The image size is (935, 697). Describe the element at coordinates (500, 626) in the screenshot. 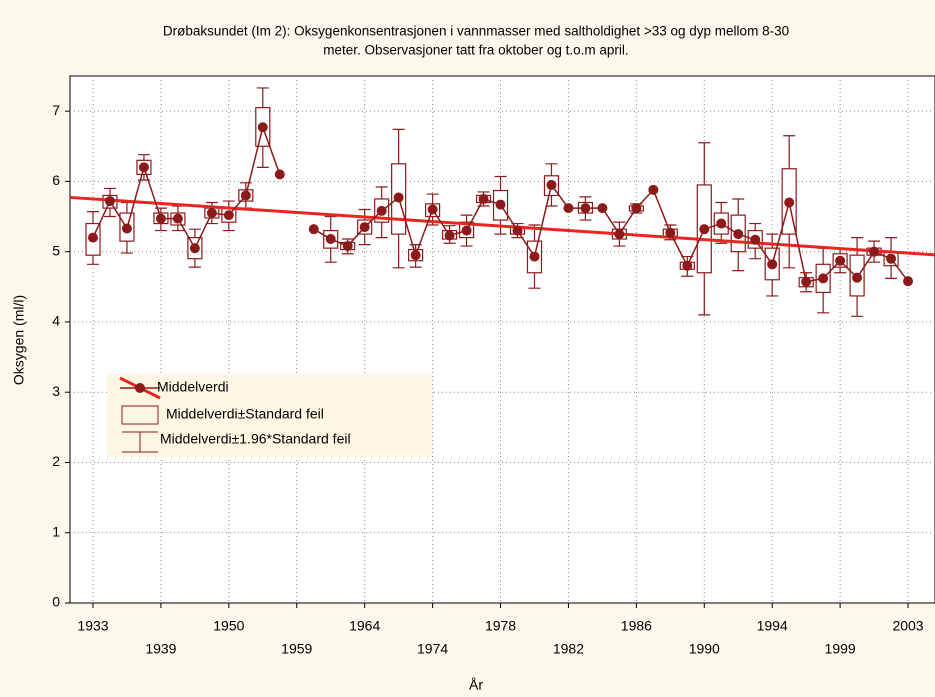

I see `x-tick-label: 1978` at that location.